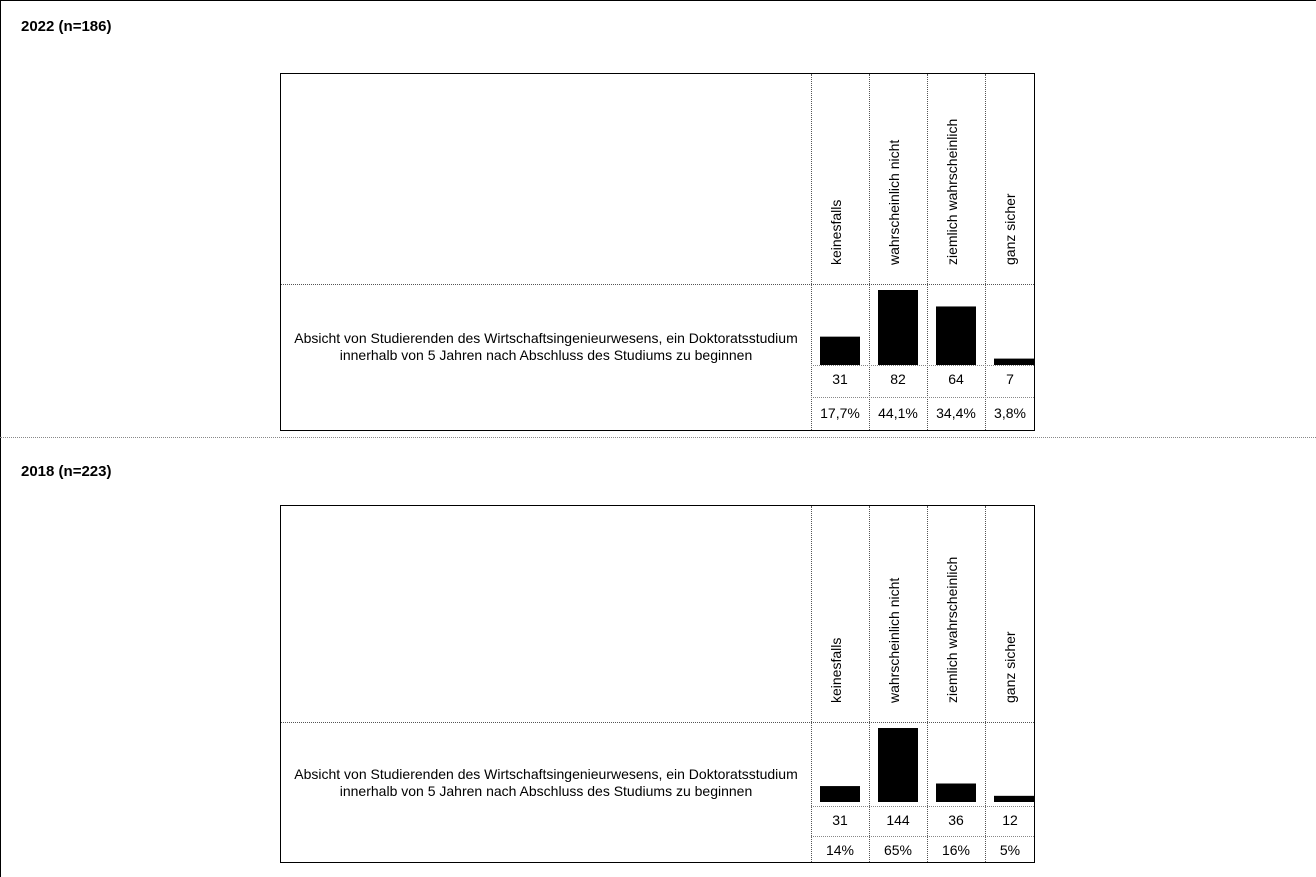 This screenshot has height=877, width=1316. I want to click on bar-chart-2022, so click(927, 327).